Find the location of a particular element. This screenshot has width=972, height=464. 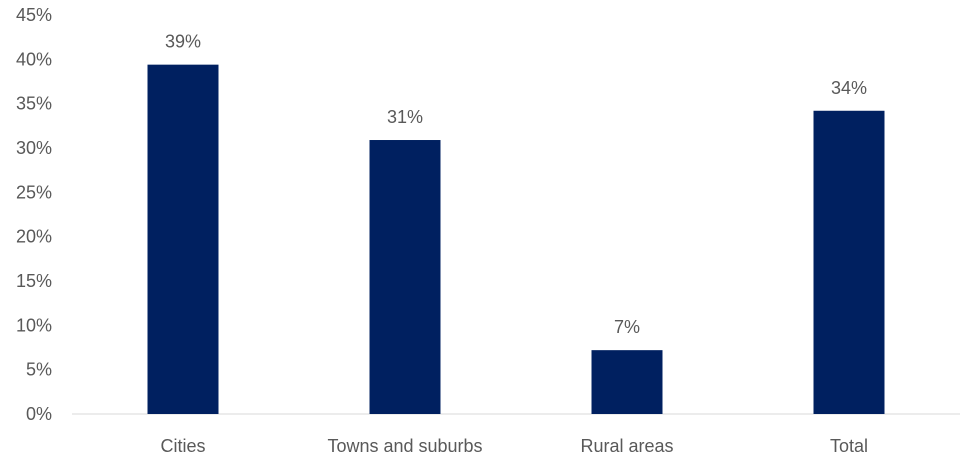

y-tick-label: 5% is located at coordinates (39, 370).